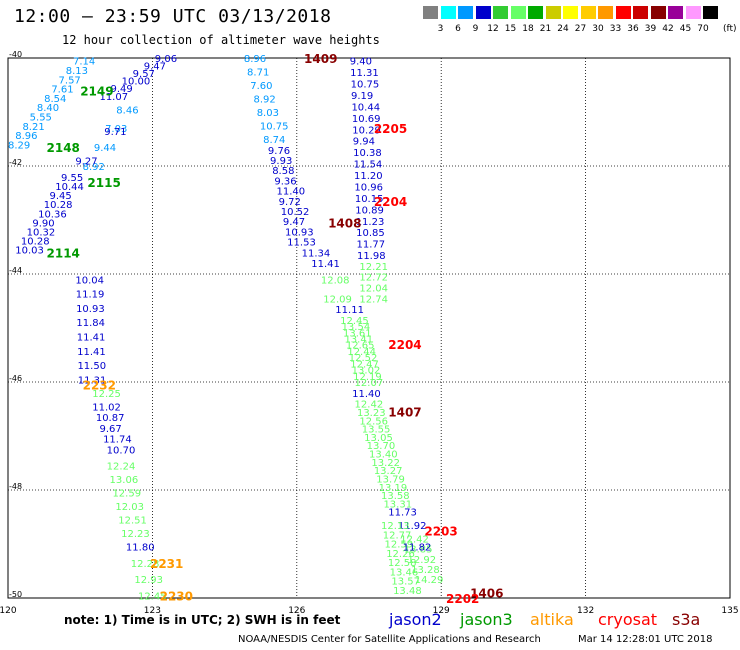 This screenshot has width=740, height=650. What do you see at coordinates (580, 29) in the screenshot?
I see `colorbar-label: 27` at bounding box center [580, 29].